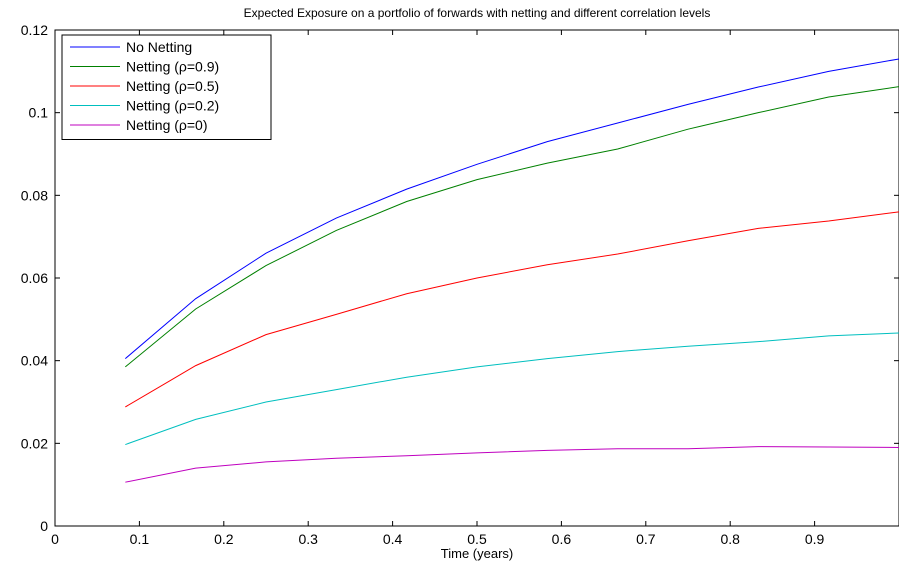 The height and width of the screenshot is (565, 899). Describe the element at coordinates (159, 47) in the screenshot. I see `legend-label: No Netting` at that location.